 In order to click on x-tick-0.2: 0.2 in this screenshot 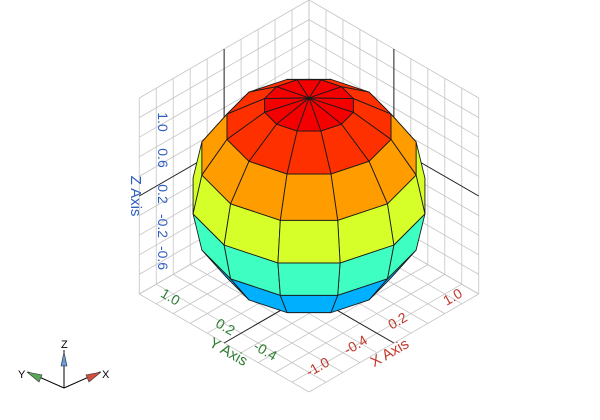, I will do `click(397, 321)`.